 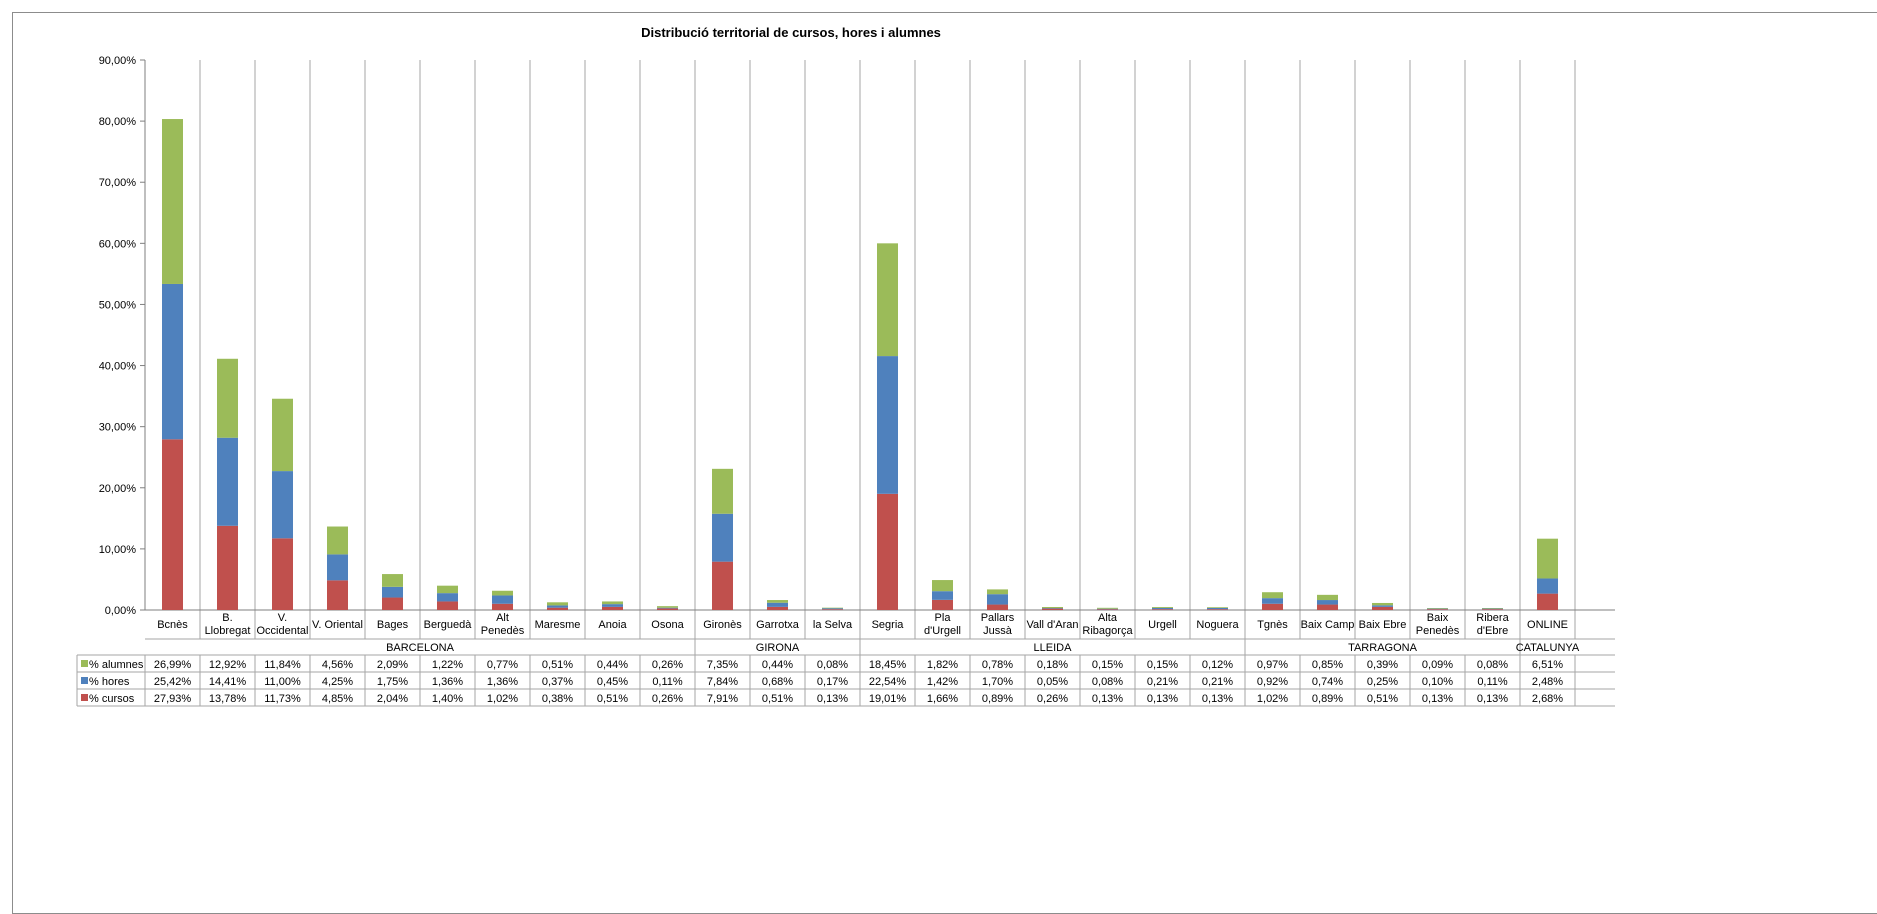 What do you see at coordinates (832, 682) in the screenshot?
I see `table-cell: 0,17%` at bounding box center [832, 682].